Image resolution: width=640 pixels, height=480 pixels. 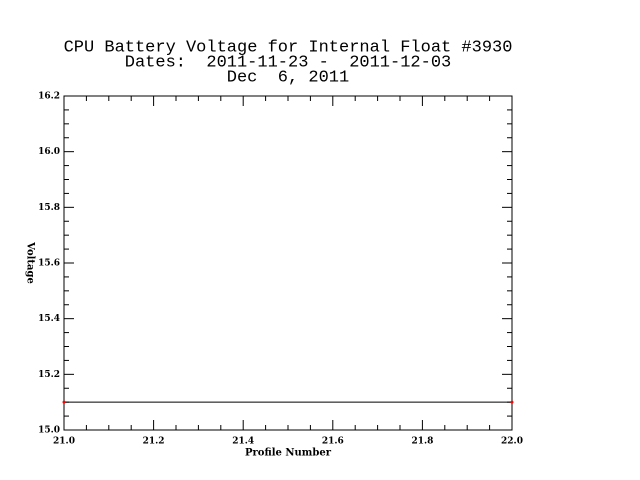 I want to click on y-tick-label: 15.0, so click(x=49, y=431).